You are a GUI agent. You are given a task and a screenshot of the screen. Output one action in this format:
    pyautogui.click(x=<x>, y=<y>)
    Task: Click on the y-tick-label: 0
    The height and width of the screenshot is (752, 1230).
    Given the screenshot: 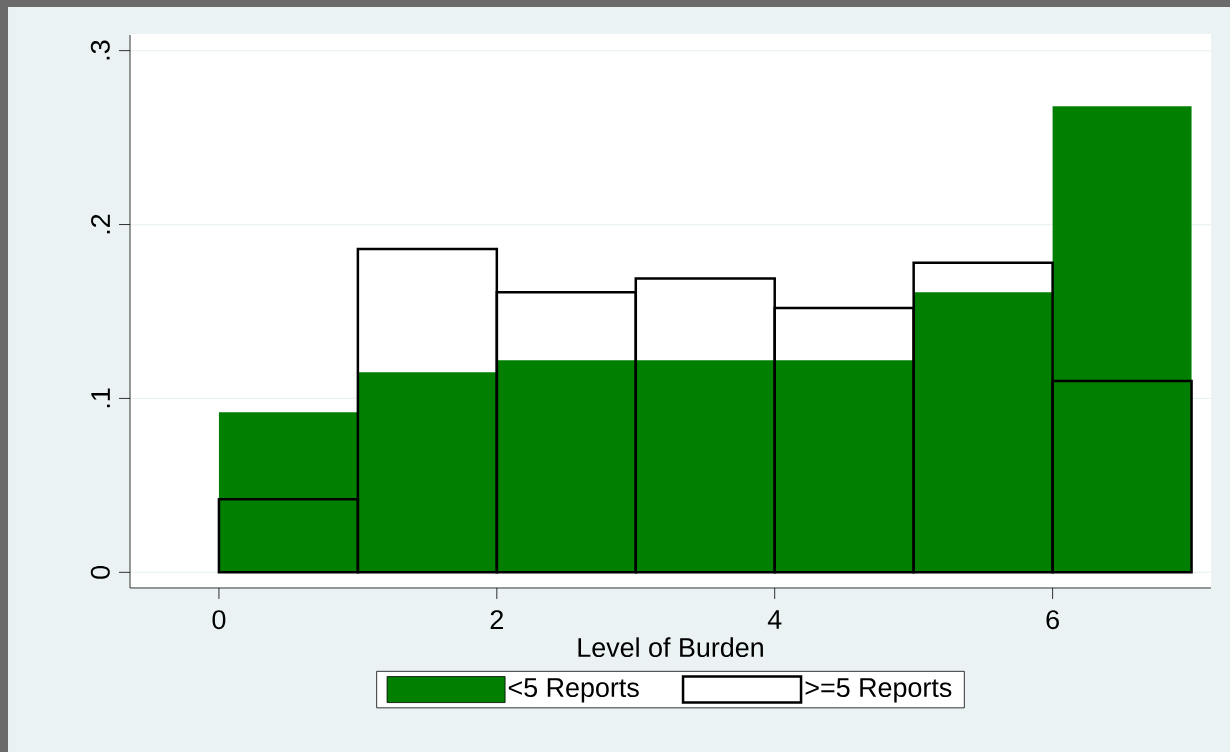 What is the action you would take?
    pyautogui.click(x=100, y=572)
    